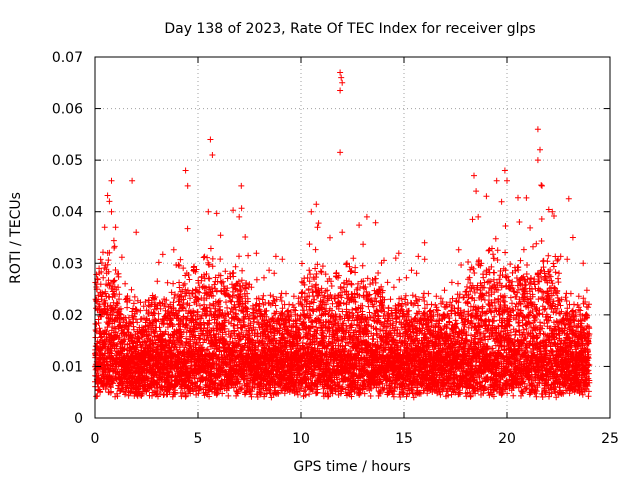 This screenshot has height=480, width=640. Describe the element at coordinates (351, 467) in the screenshot. I see `x-axis-label: GPS time / hours` at that location.